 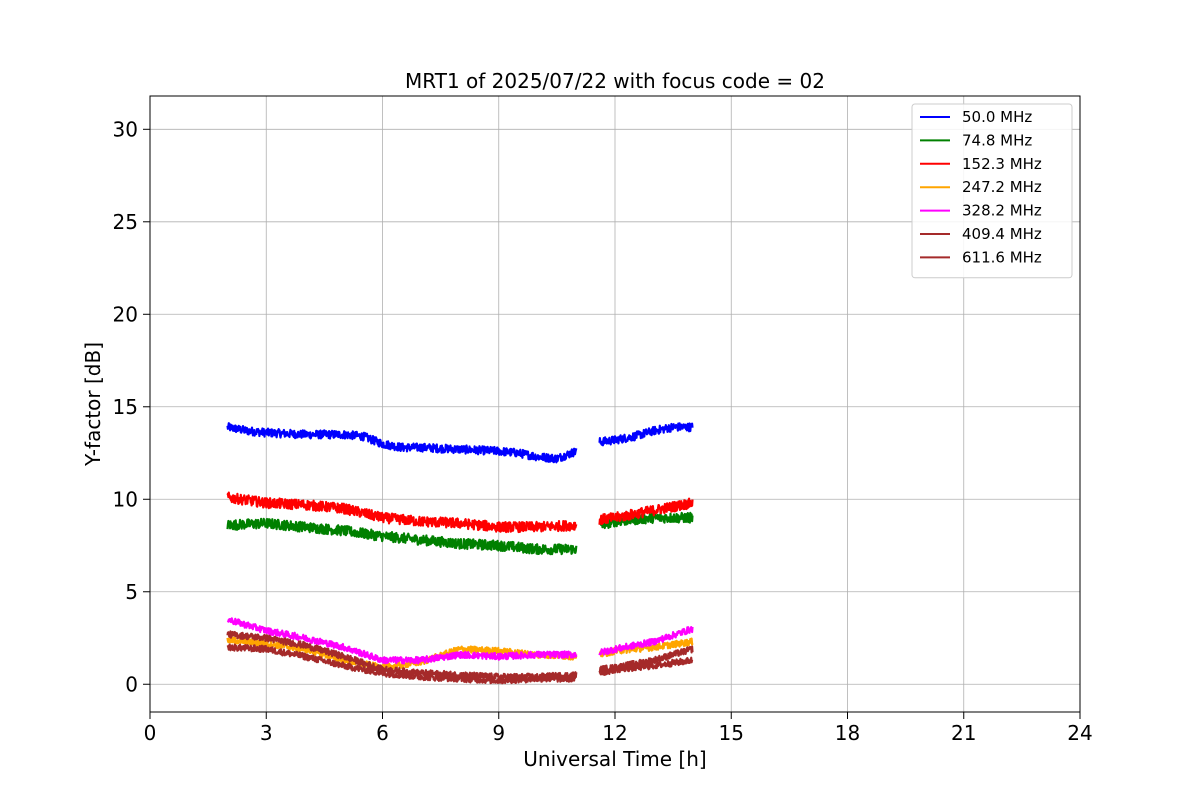 What do you see at coordinates (131, 684) in the screenshot?
I see `y-tick-label: 0` at bounding box center [131, 684].